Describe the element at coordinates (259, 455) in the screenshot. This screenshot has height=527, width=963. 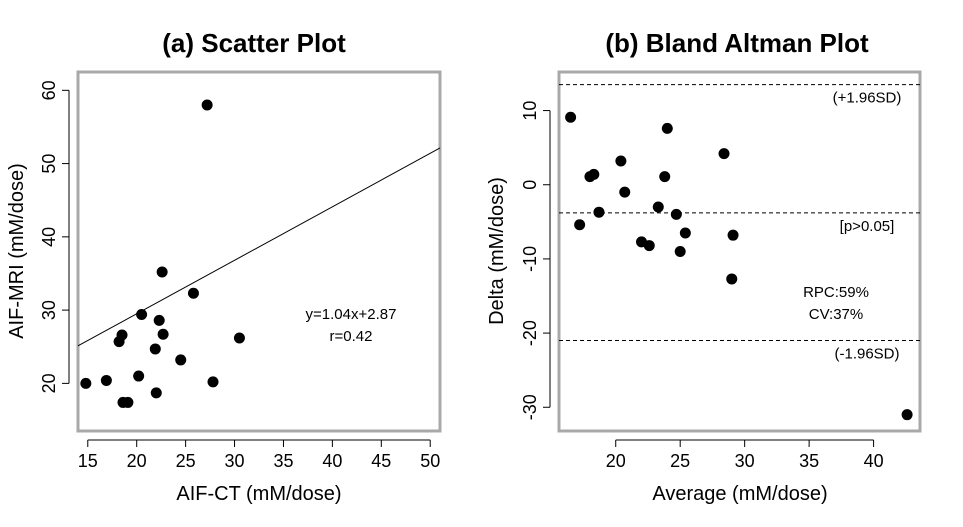
I see `panel-a-x-axis: 15 20 25 30 35 40 45 50` at that location.